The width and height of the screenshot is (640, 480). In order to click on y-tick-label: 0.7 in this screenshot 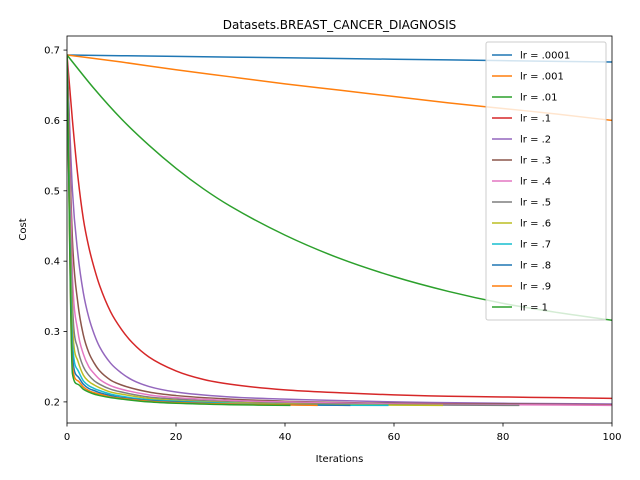, I will do `click(52, 51)`.